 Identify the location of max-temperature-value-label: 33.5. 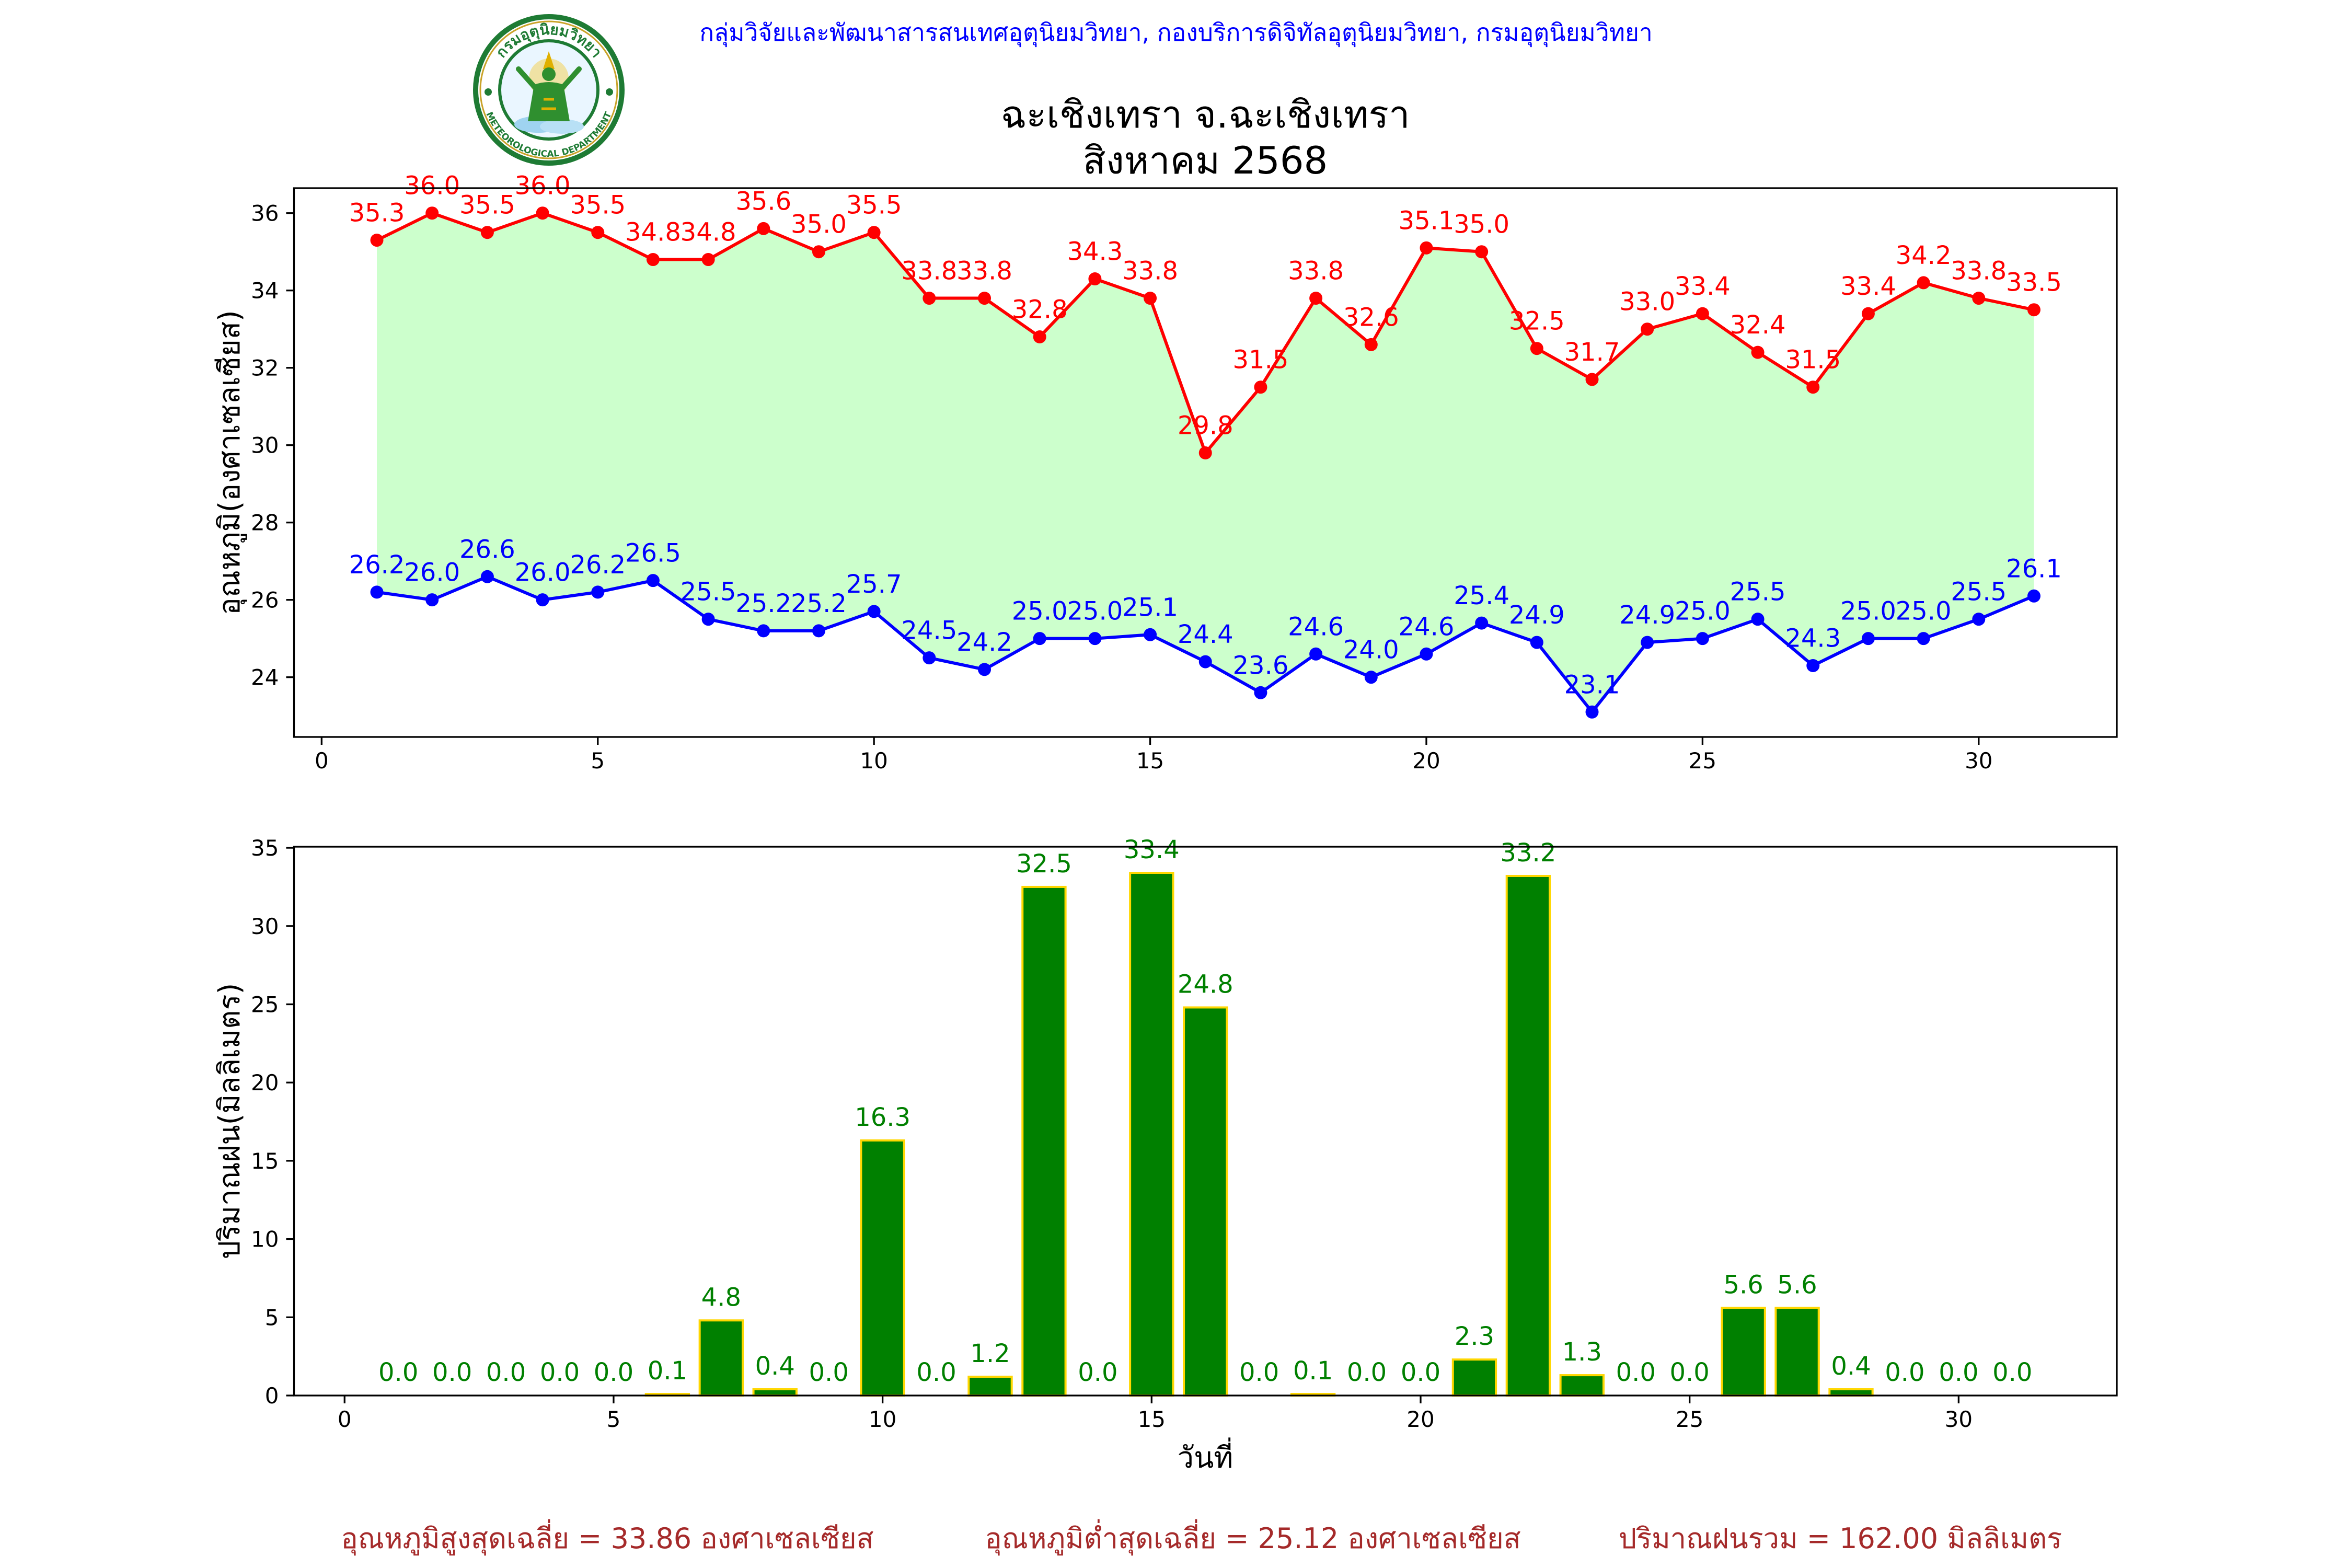
(2034, 282).